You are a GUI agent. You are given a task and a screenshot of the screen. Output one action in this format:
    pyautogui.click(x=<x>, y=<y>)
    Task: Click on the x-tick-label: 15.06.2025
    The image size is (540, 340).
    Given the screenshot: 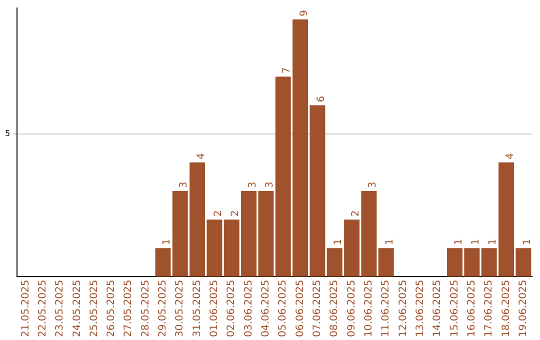 What is the action you would take?
    pyautogui.click(x=454, y=309)
    